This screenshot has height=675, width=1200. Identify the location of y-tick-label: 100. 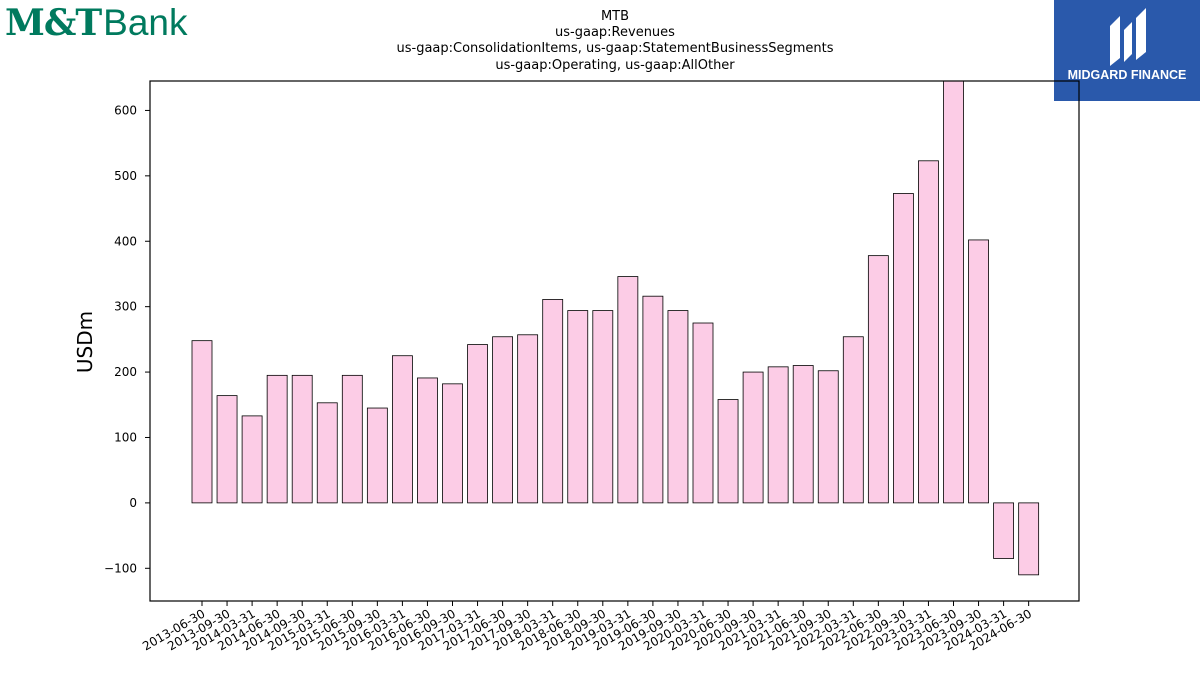
(125, 437).